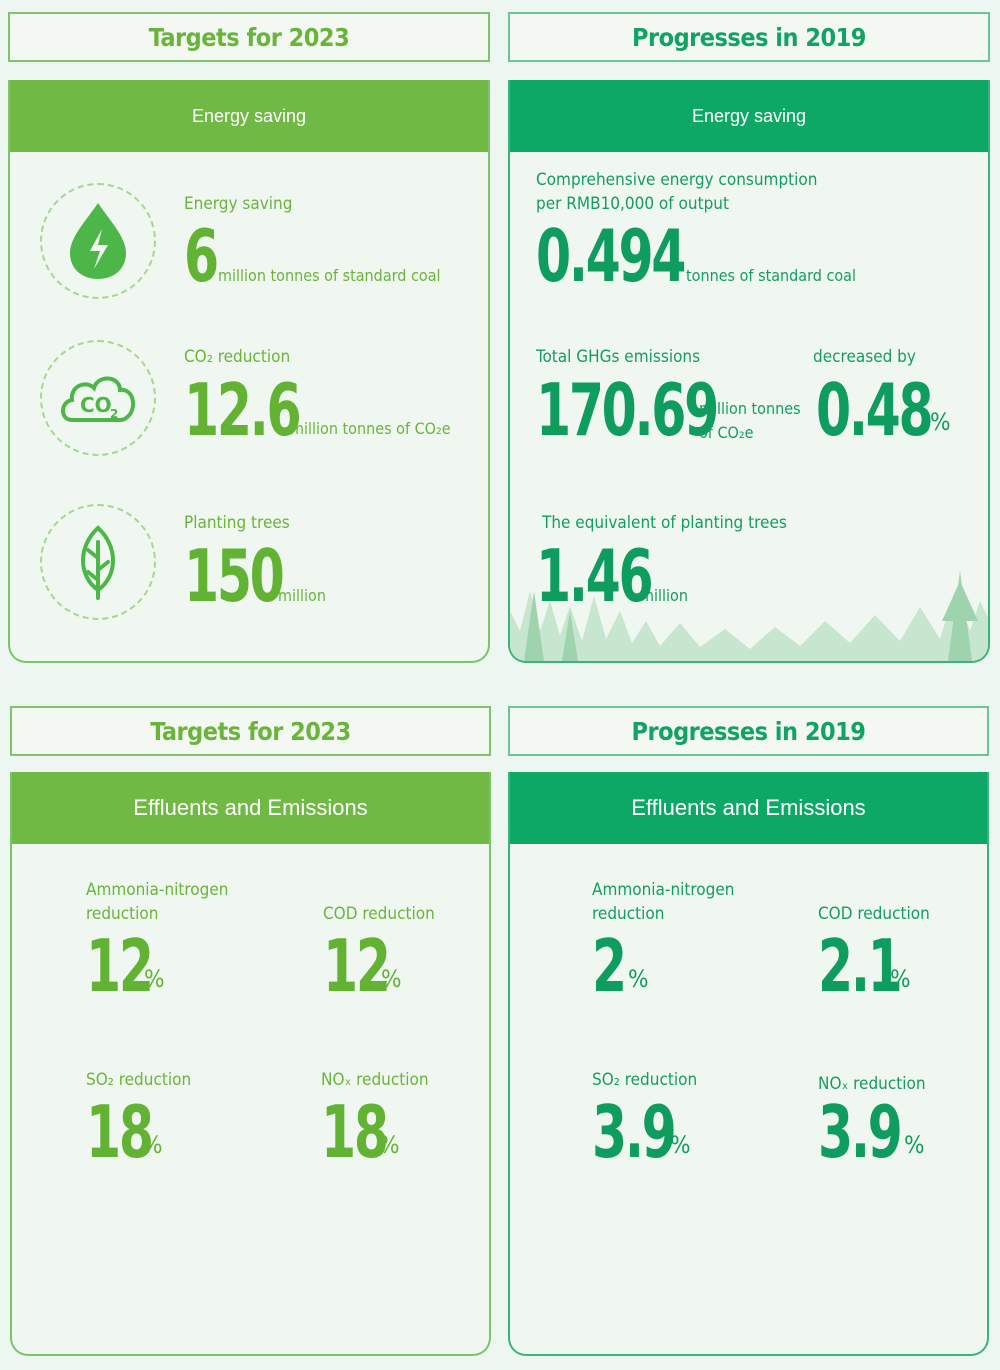 This screenshot has width=1000, height=1370. I want to click on trees-label: Planting trees, so click(237, 523).